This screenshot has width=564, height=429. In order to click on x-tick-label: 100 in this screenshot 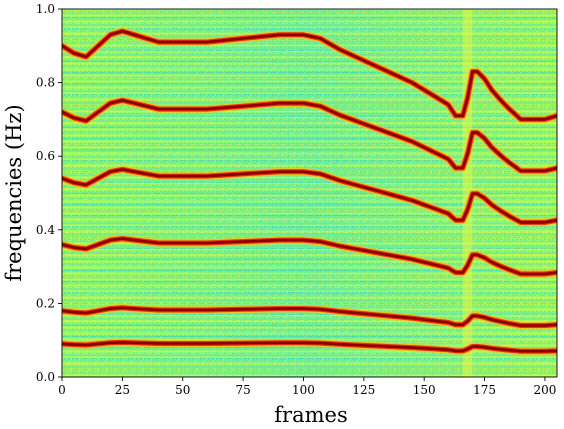, I will do `click(303, 390)`.